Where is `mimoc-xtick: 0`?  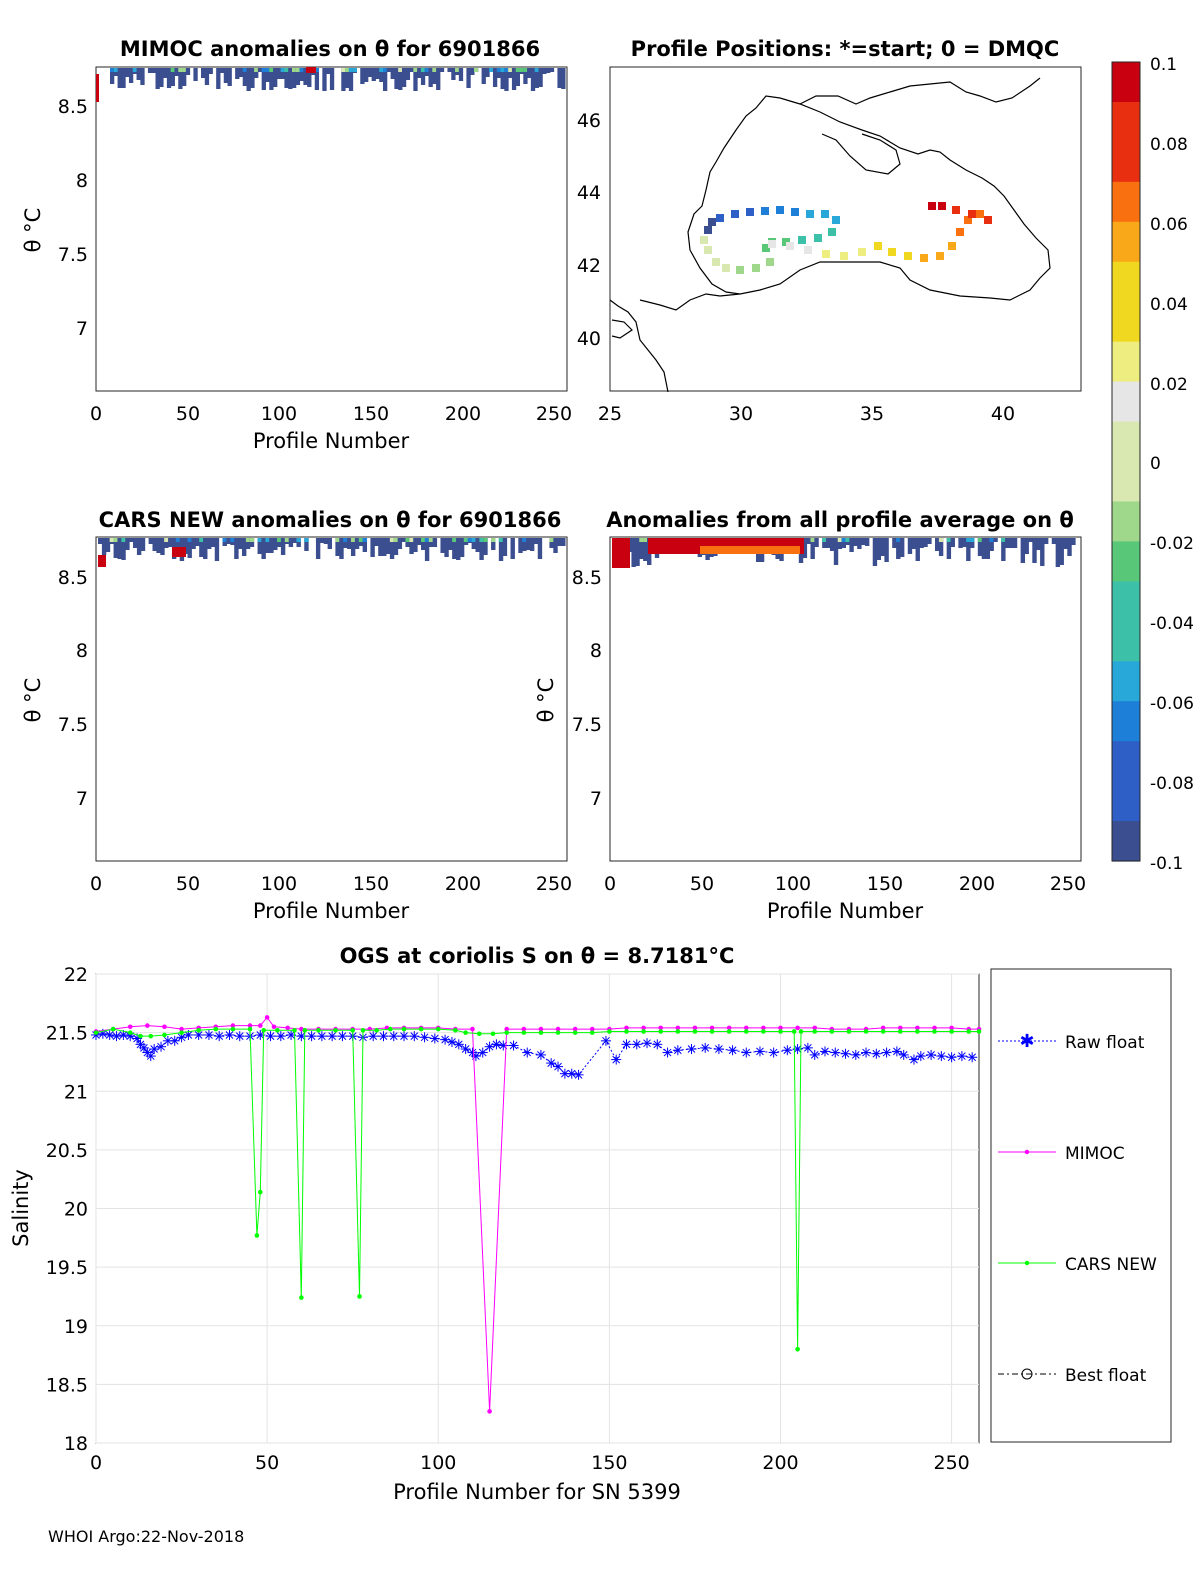
mimoc-xtick: 0 is located at coordinates (96, 414).